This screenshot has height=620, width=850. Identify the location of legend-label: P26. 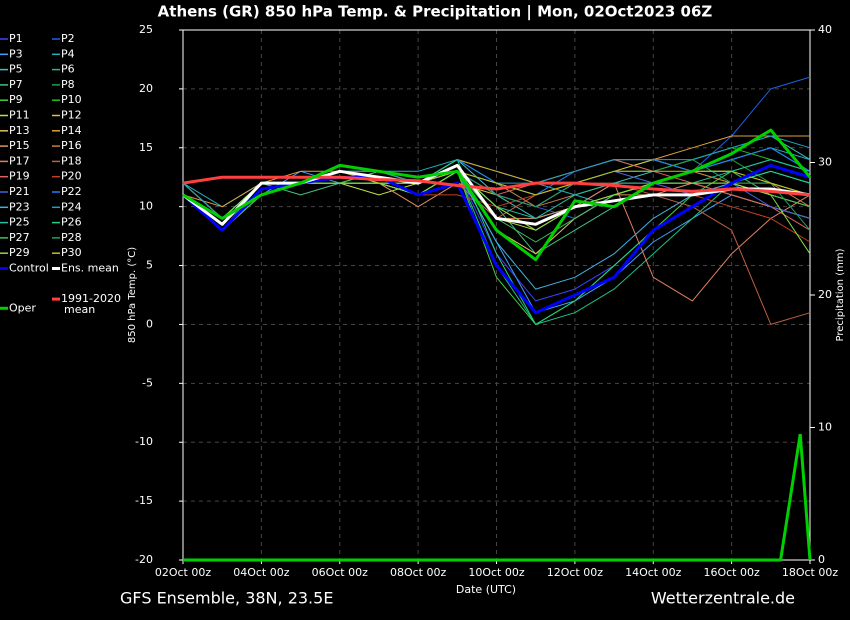
(71, 222).